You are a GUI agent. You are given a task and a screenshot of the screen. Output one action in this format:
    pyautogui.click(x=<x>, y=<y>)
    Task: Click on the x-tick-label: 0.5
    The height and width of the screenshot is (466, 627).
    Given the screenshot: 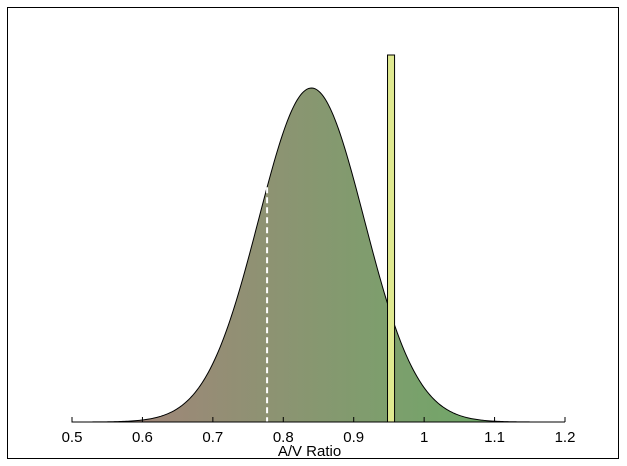 What is the action you would take?
    pyautogui.click(x=72, y=437)
    